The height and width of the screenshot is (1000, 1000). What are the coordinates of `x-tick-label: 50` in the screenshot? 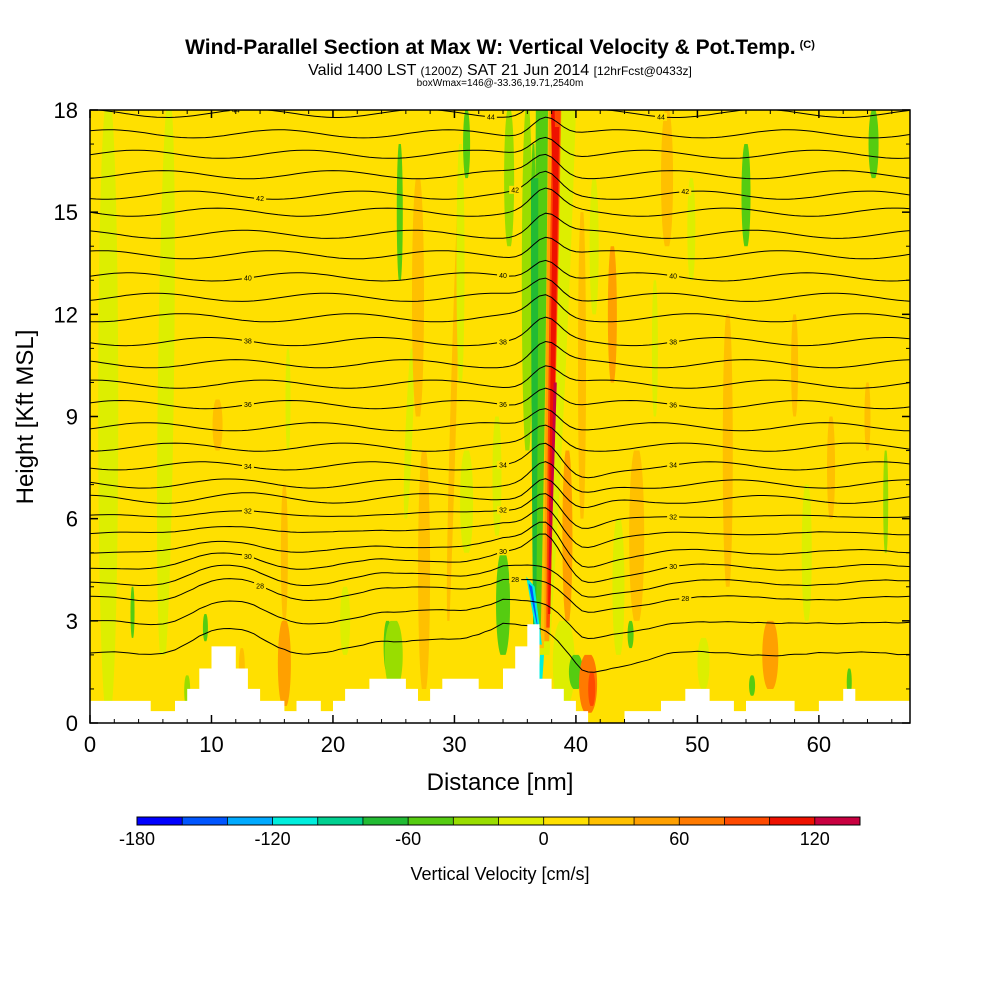 It's located at (697, 744).